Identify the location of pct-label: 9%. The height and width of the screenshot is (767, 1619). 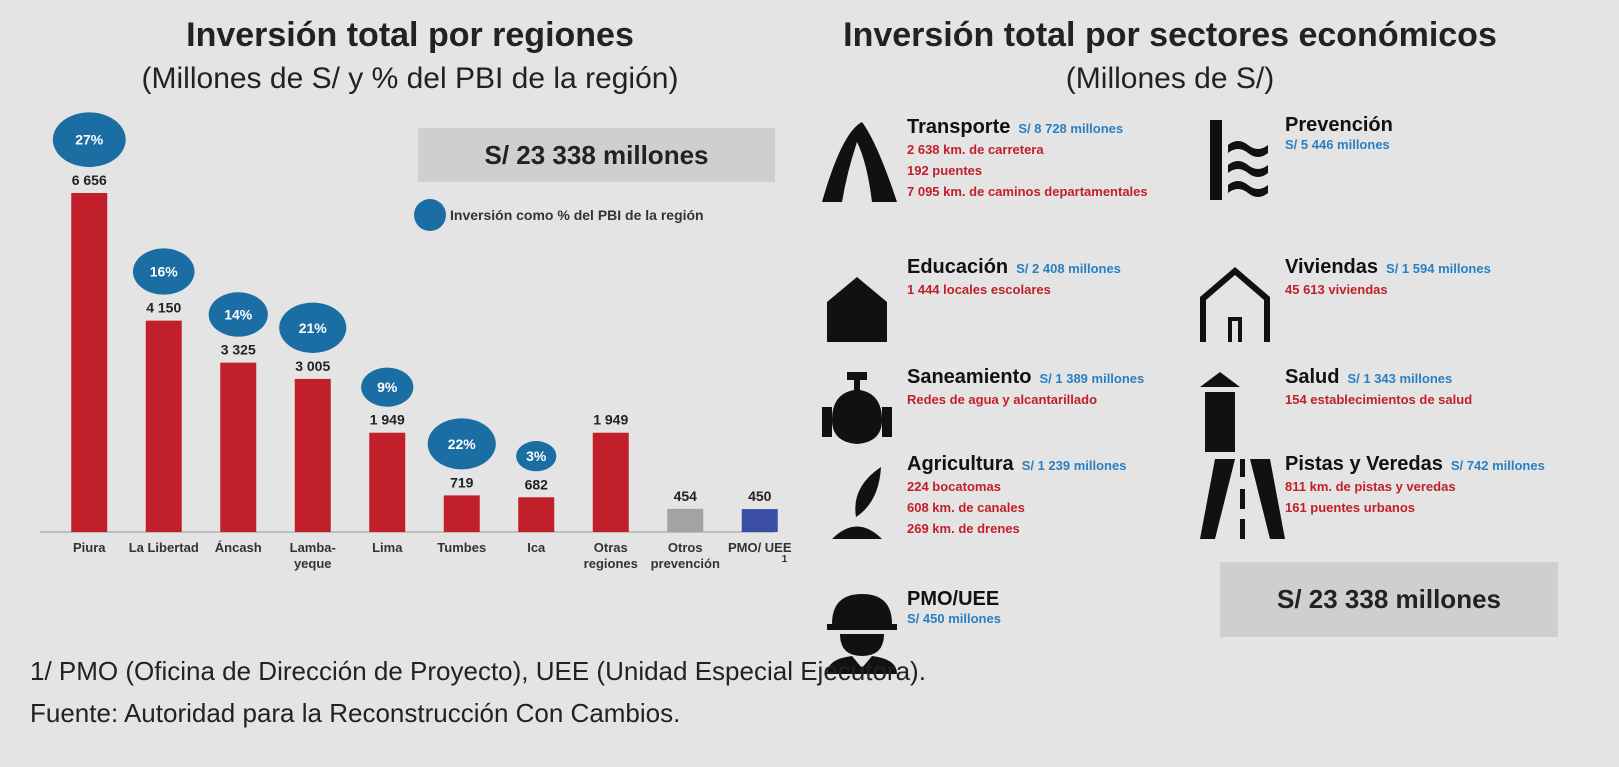
(387, 387).